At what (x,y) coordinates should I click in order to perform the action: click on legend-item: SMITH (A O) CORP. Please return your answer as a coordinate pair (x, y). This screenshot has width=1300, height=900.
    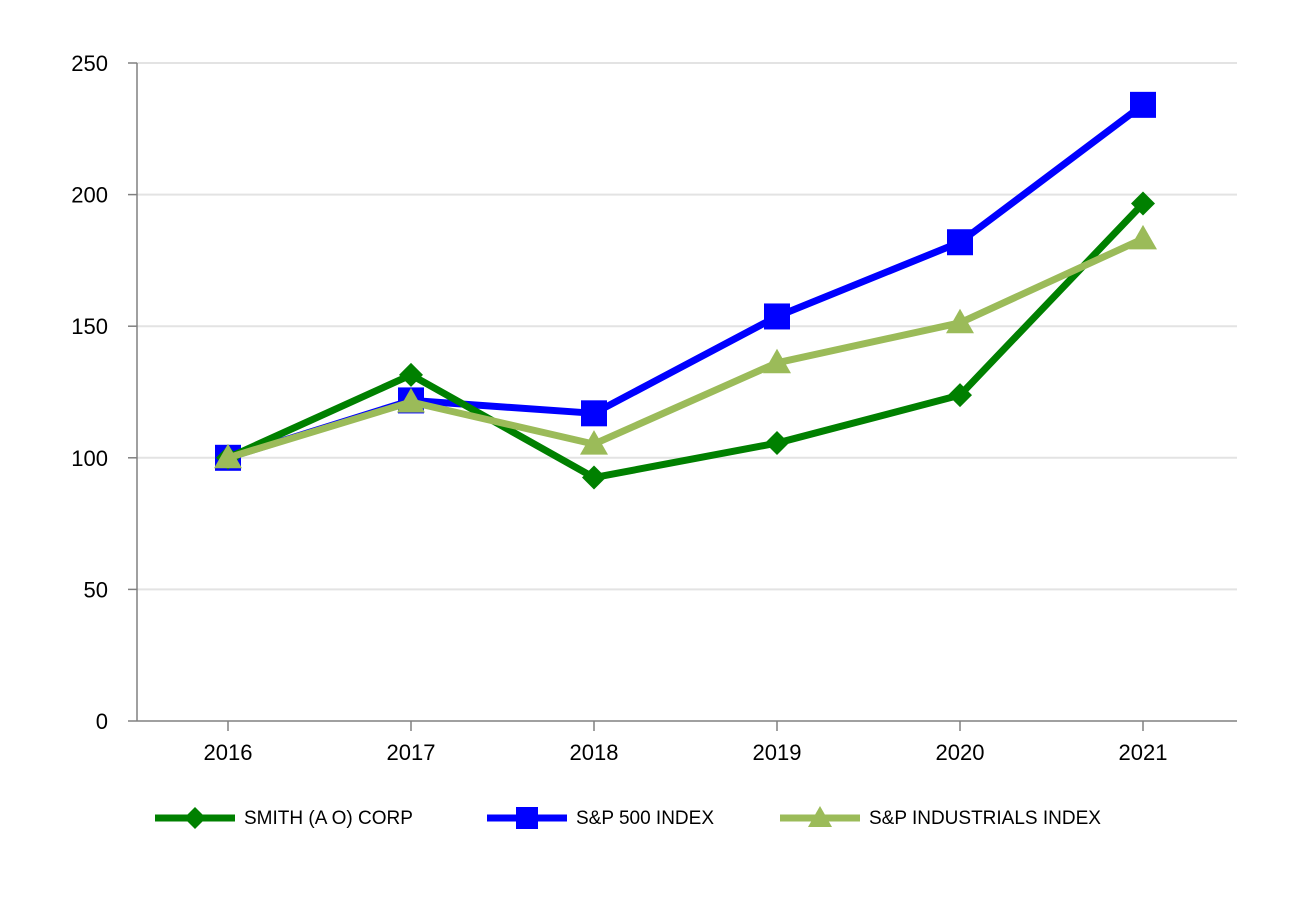
    Looking at the image, I should click on (284, 818).